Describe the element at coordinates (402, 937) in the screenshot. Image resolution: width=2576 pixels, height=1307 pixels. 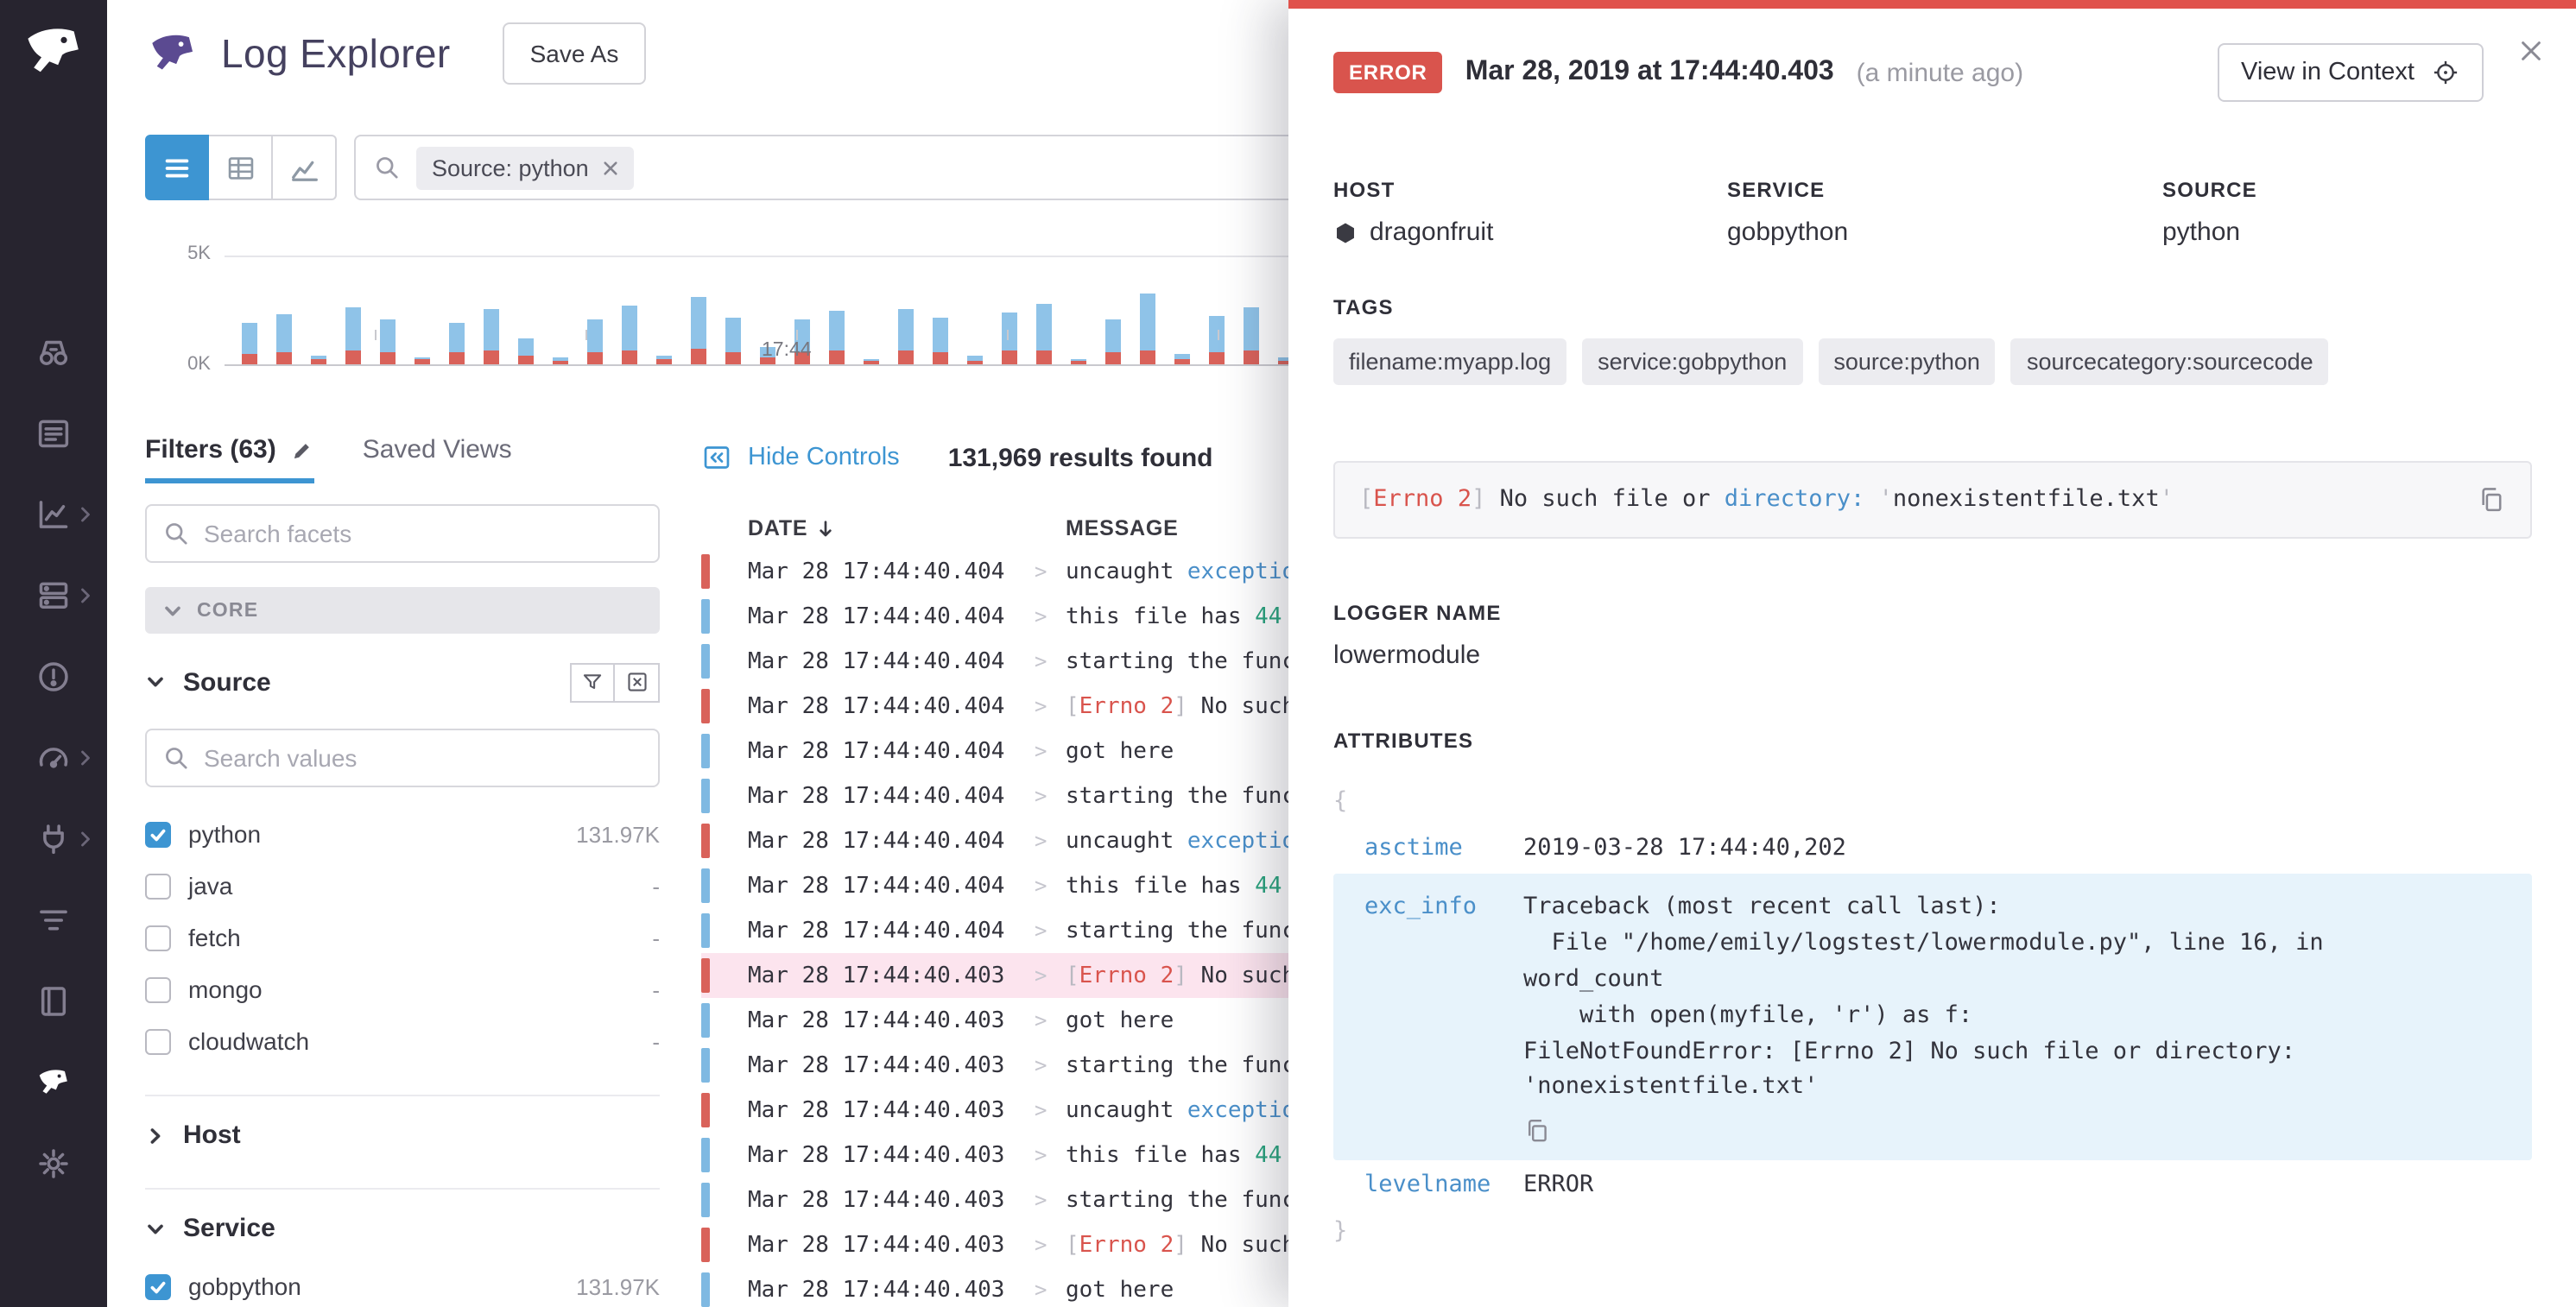
I see `facet-row: fetch -` at that location.